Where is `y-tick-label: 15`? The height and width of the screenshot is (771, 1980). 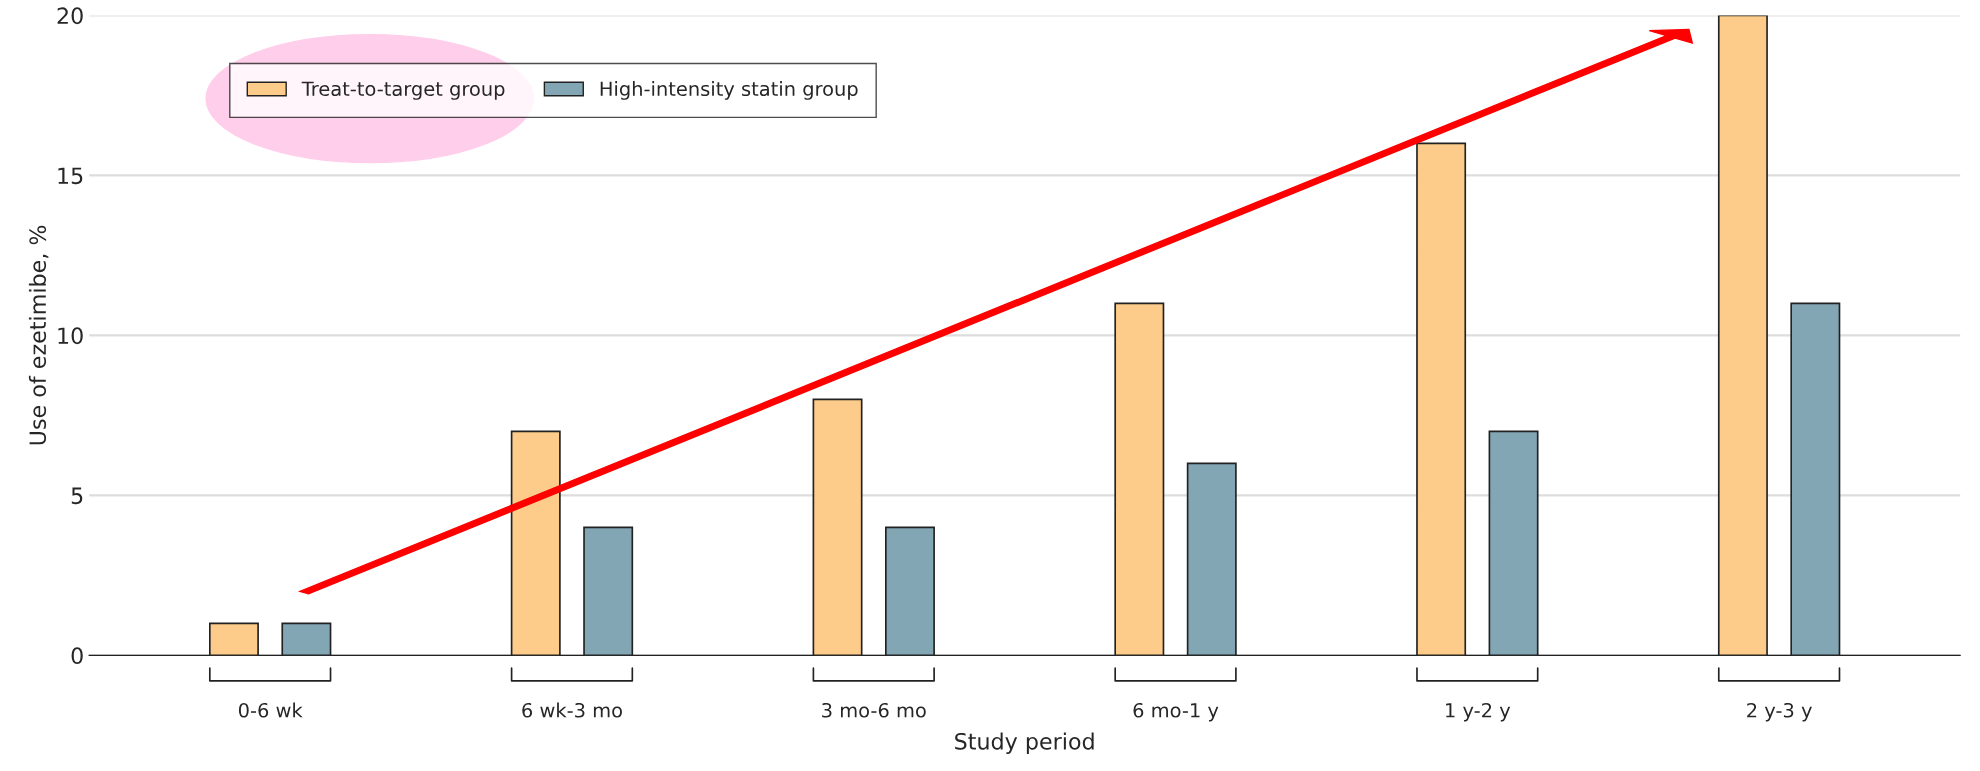
y-tick-label: 15 is located at coordinates (70, 176).